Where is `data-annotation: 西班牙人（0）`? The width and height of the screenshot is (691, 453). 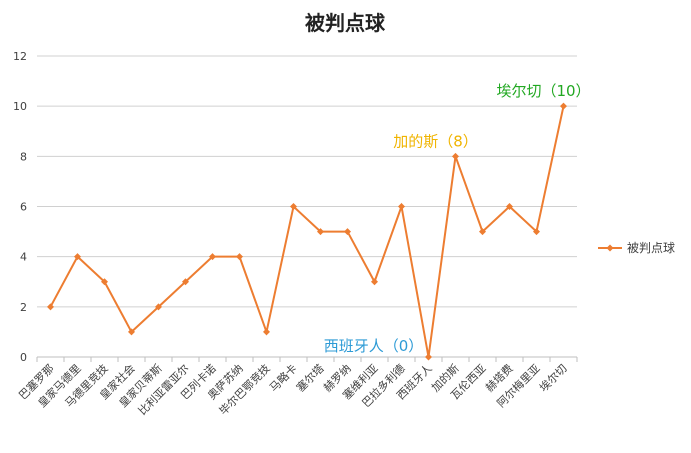 data-annotation: 西班牙人（0） is located at coordinates (374, 346).